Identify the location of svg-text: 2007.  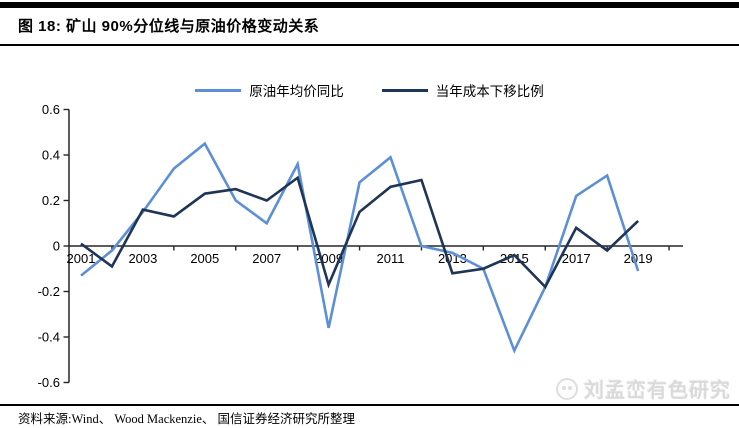
(266, 258).